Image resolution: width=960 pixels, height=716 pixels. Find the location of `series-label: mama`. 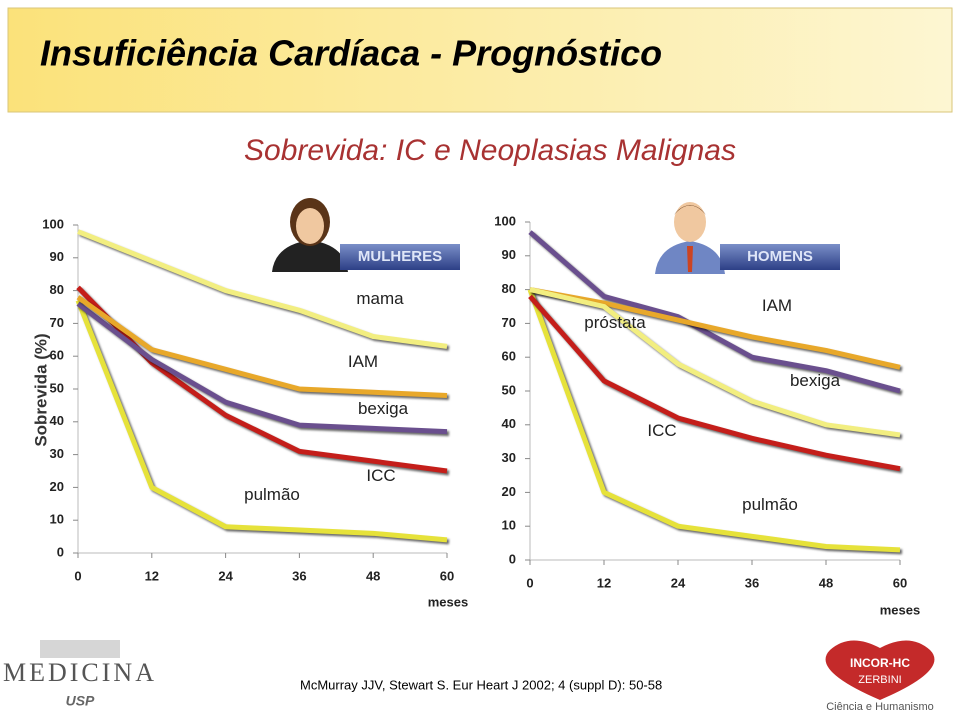

series-label: mama is located at coordinates (380, 298).